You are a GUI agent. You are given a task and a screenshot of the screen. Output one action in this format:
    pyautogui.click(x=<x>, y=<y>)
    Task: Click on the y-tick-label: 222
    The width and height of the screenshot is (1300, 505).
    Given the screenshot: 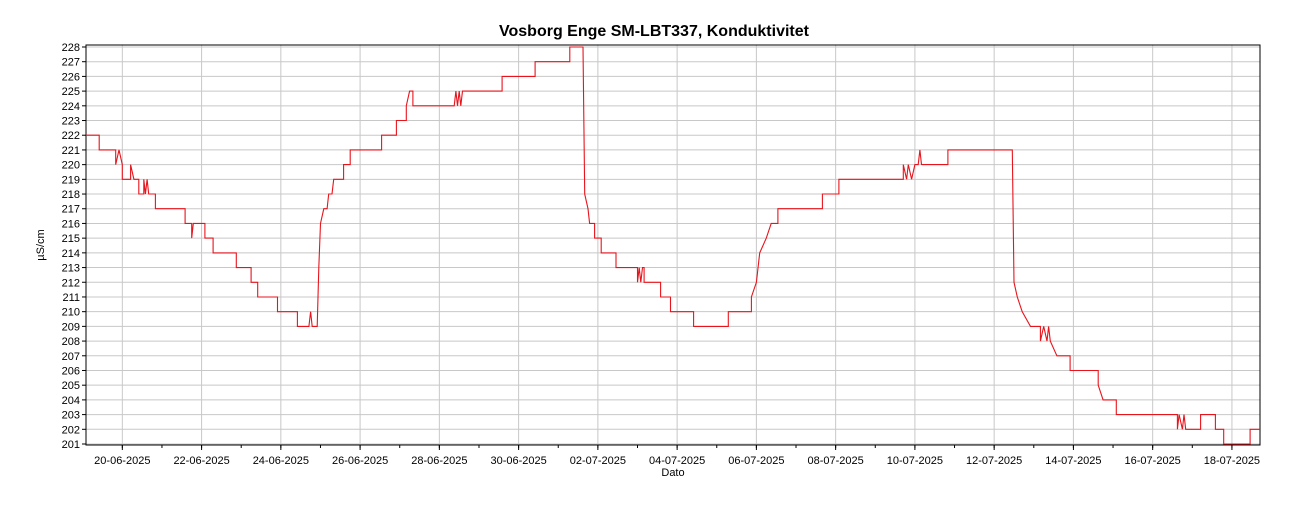 What is the action you would take?
    pyautogui.click(x=71, y=136)
    